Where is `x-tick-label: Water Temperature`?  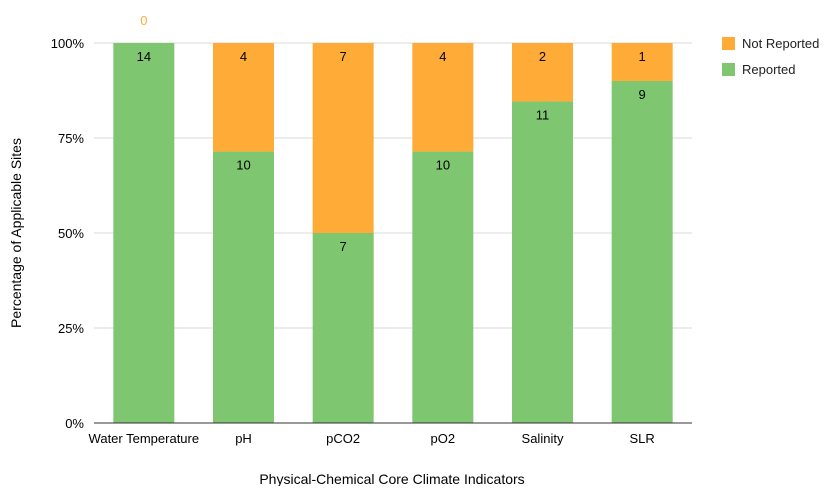 x-tick-label: Water Temperature is located at coordinates (144, 438).